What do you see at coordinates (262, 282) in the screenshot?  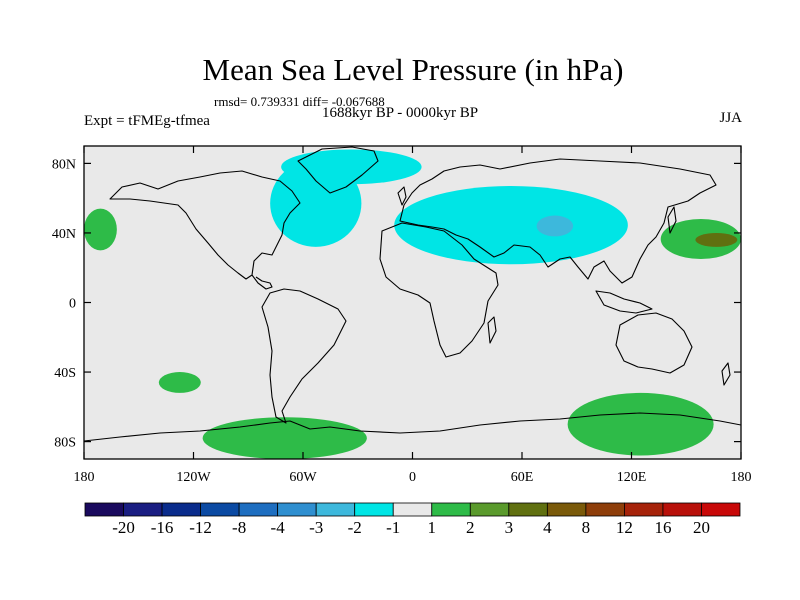 I see `coast-central-america` at bounding box center [262, 282].